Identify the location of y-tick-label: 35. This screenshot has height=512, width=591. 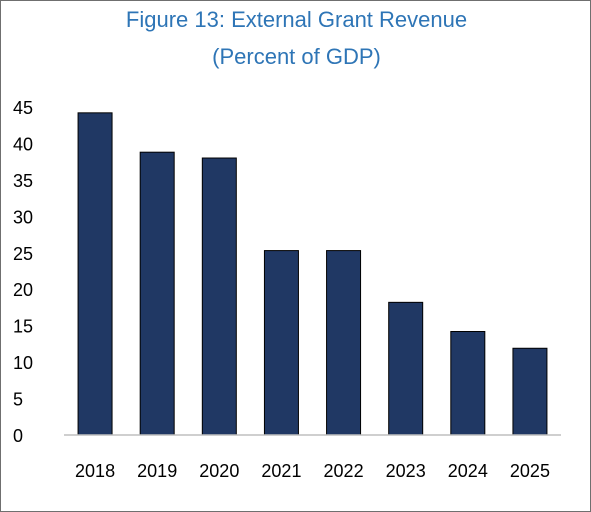
(23, 181).